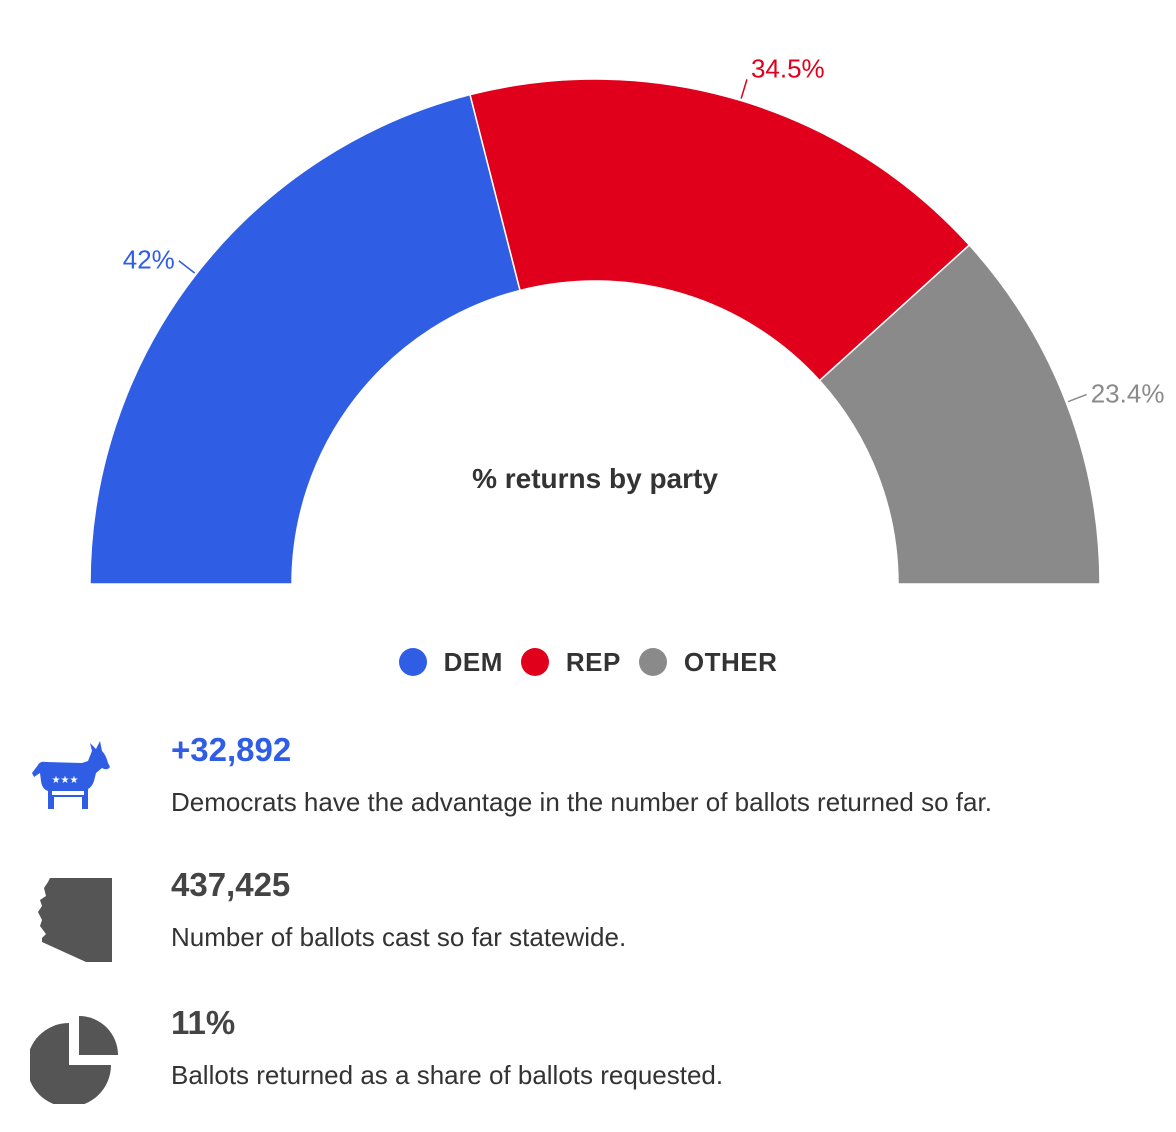 Image resolution: width=1176 pixels, height=1132 pixels. I want to click on legend-label-rep: REP, so click(593, 661).